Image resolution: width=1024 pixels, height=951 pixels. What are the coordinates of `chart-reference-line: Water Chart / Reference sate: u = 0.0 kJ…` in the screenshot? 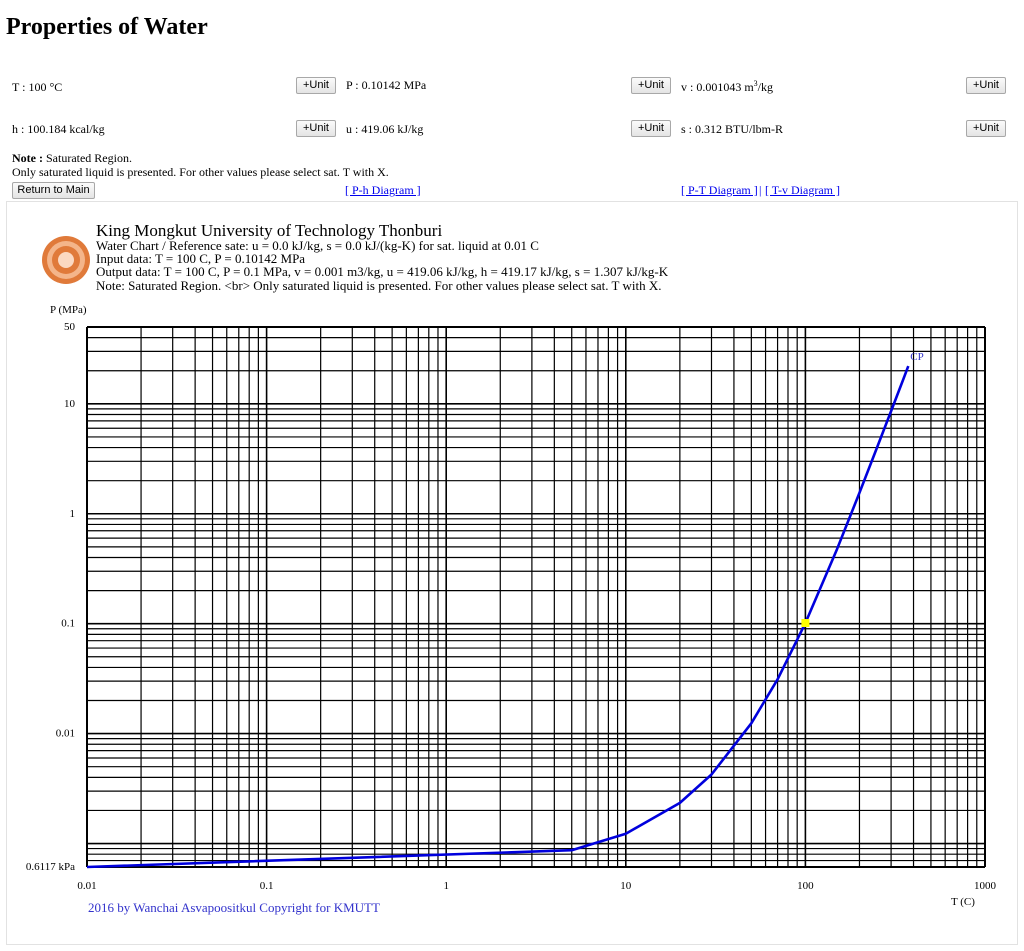 It's located at (317, 245).